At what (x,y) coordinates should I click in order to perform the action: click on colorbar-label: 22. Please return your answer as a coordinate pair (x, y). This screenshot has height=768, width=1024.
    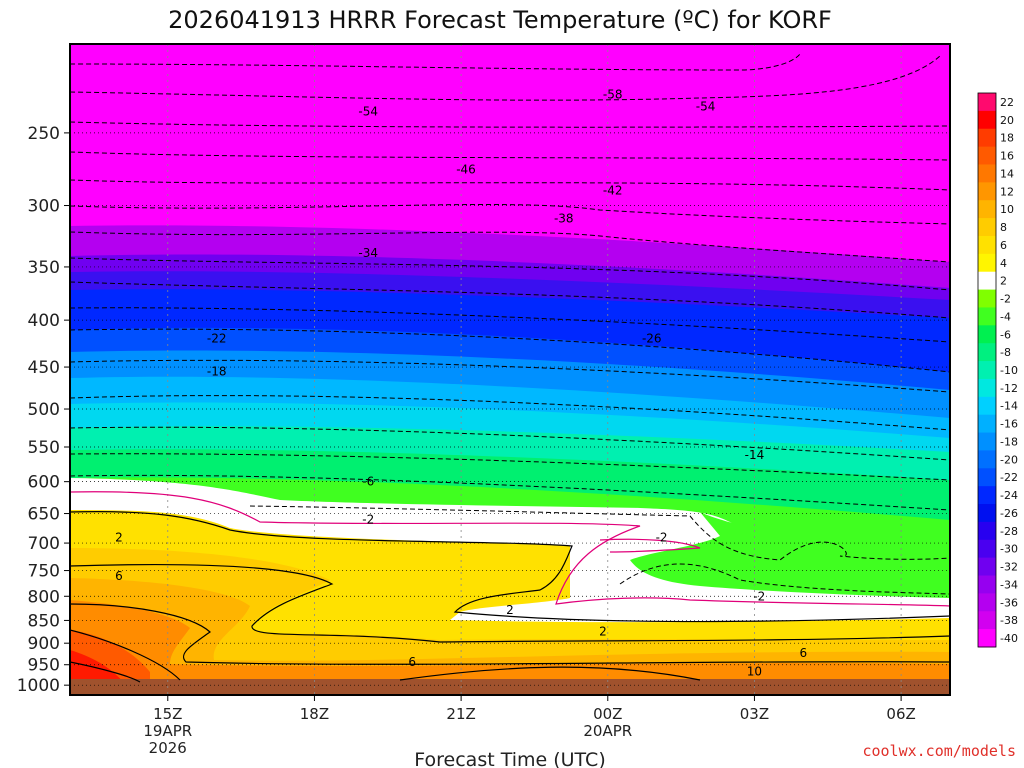
    Looking at the image, I should click on (1007, 102).